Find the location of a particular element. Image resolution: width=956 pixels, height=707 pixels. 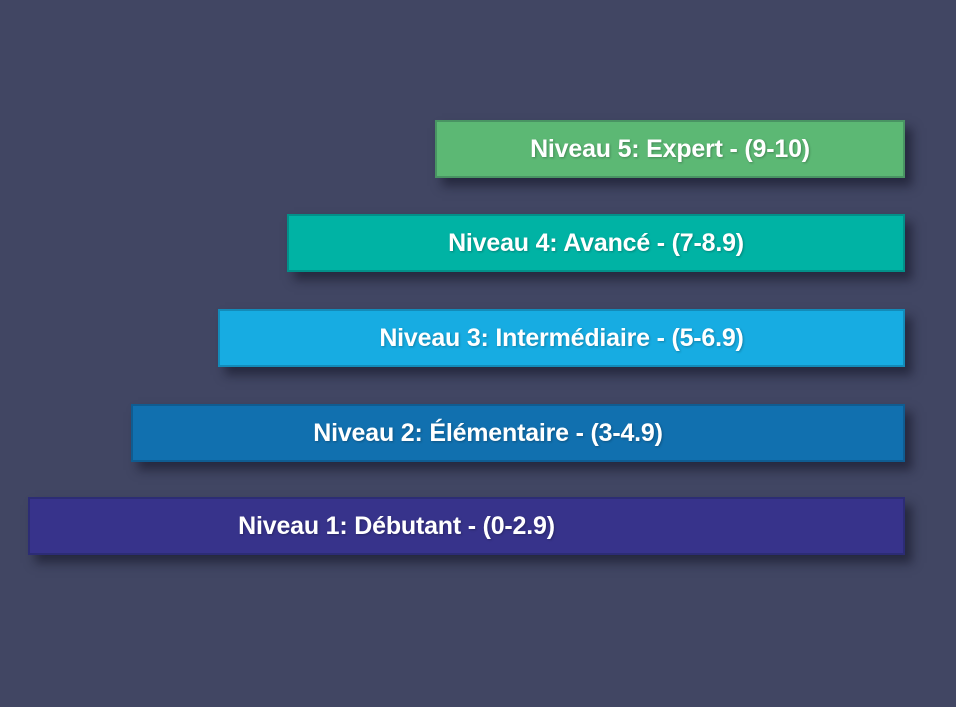

level-label-niveau-2: Niveau 2: Élémentaire - (3-4.9) is located at coordinates (488, 432).